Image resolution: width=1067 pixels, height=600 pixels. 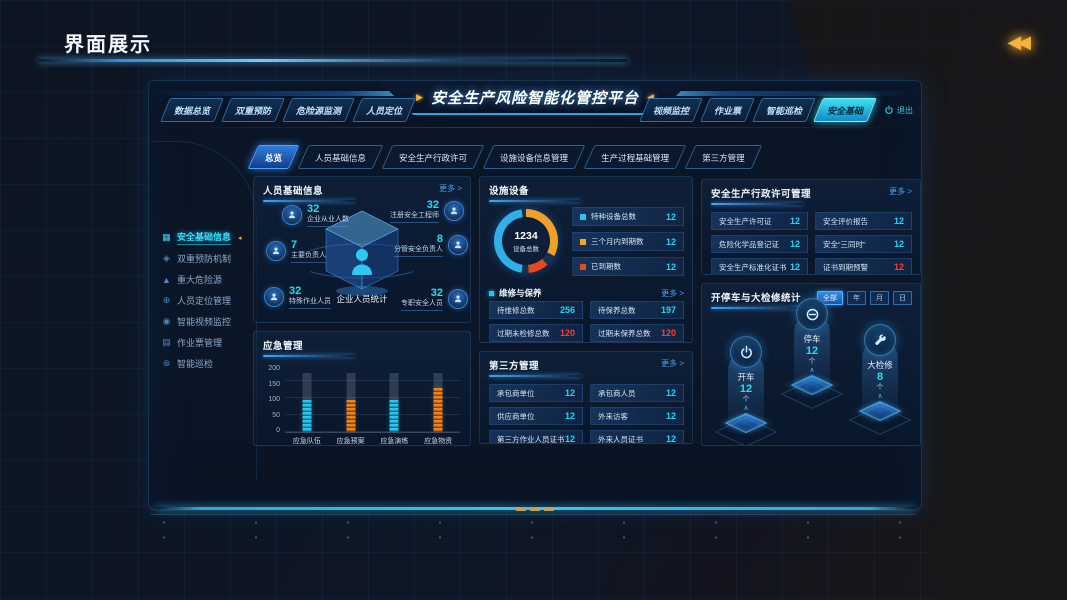 What do you see at coordinates (166, 279) in the screenshot?
I see `sidebar-item-icon: ▲` at bounding box center [166, 279].